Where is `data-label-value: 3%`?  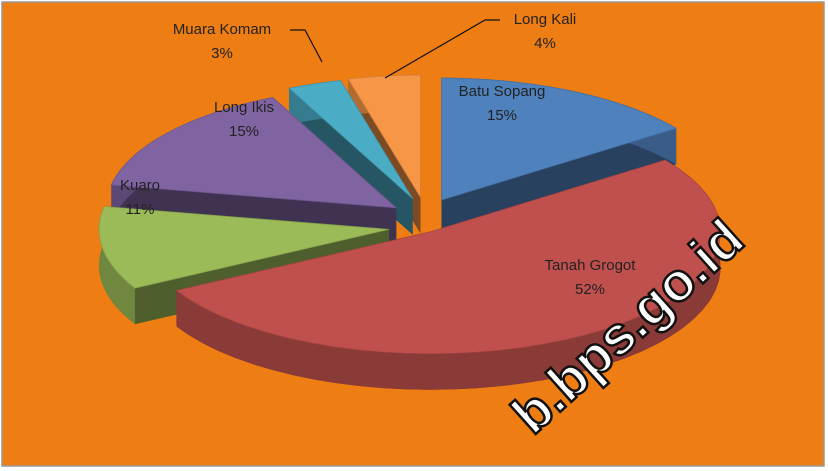 data-label-value: 3% is located at coordinates (222, 53).